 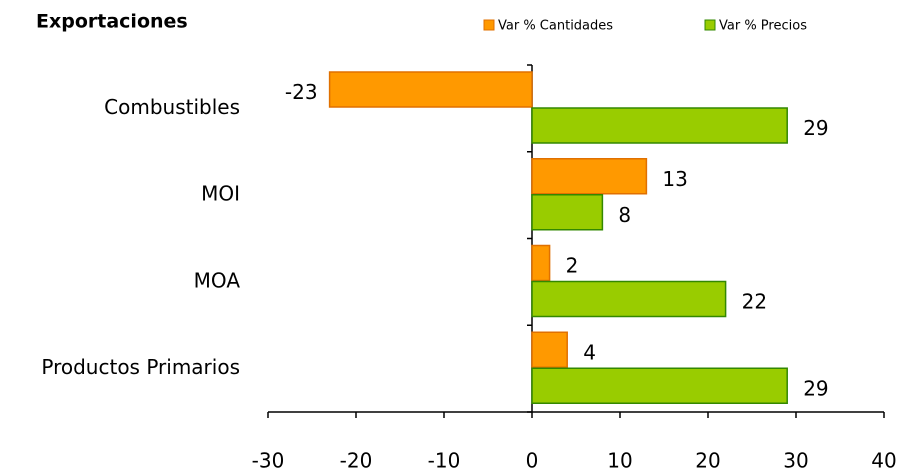 I want to click on category-label: Combustibles, so click(x=172, y=107).